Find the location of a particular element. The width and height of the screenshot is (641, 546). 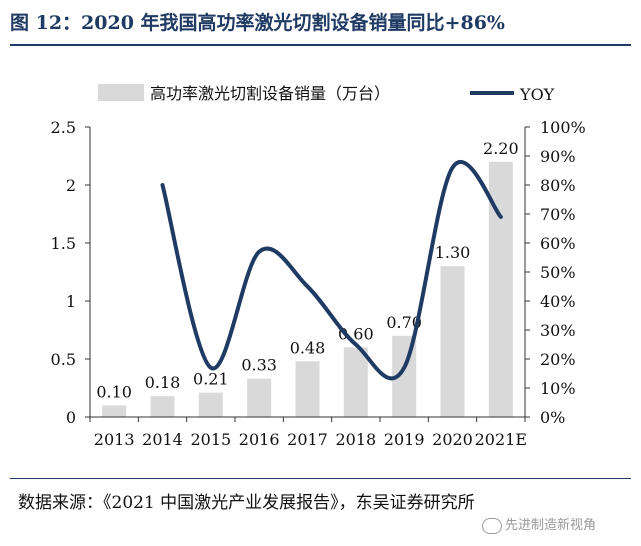

right-tick-label-1: 10% is located at coordinates (558, 388).